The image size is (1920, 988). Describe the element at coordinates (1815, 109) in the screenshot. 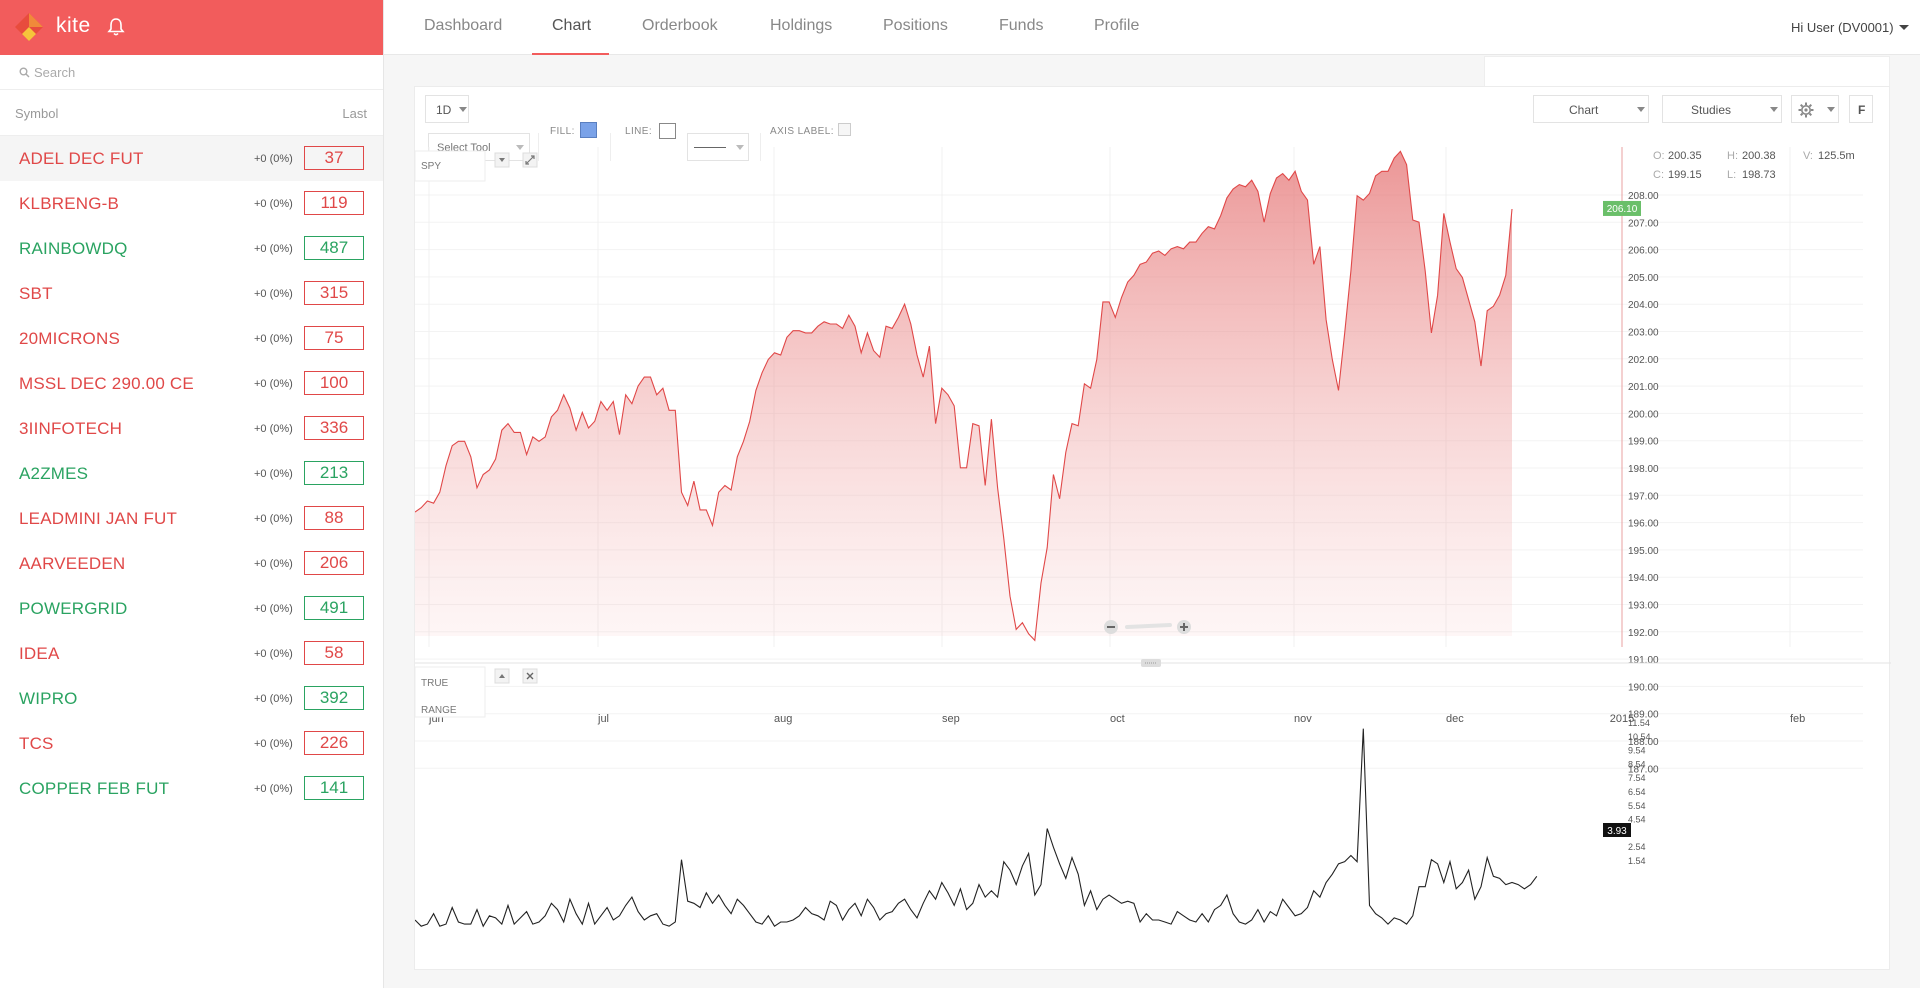

I see `settings-menu` at that location.